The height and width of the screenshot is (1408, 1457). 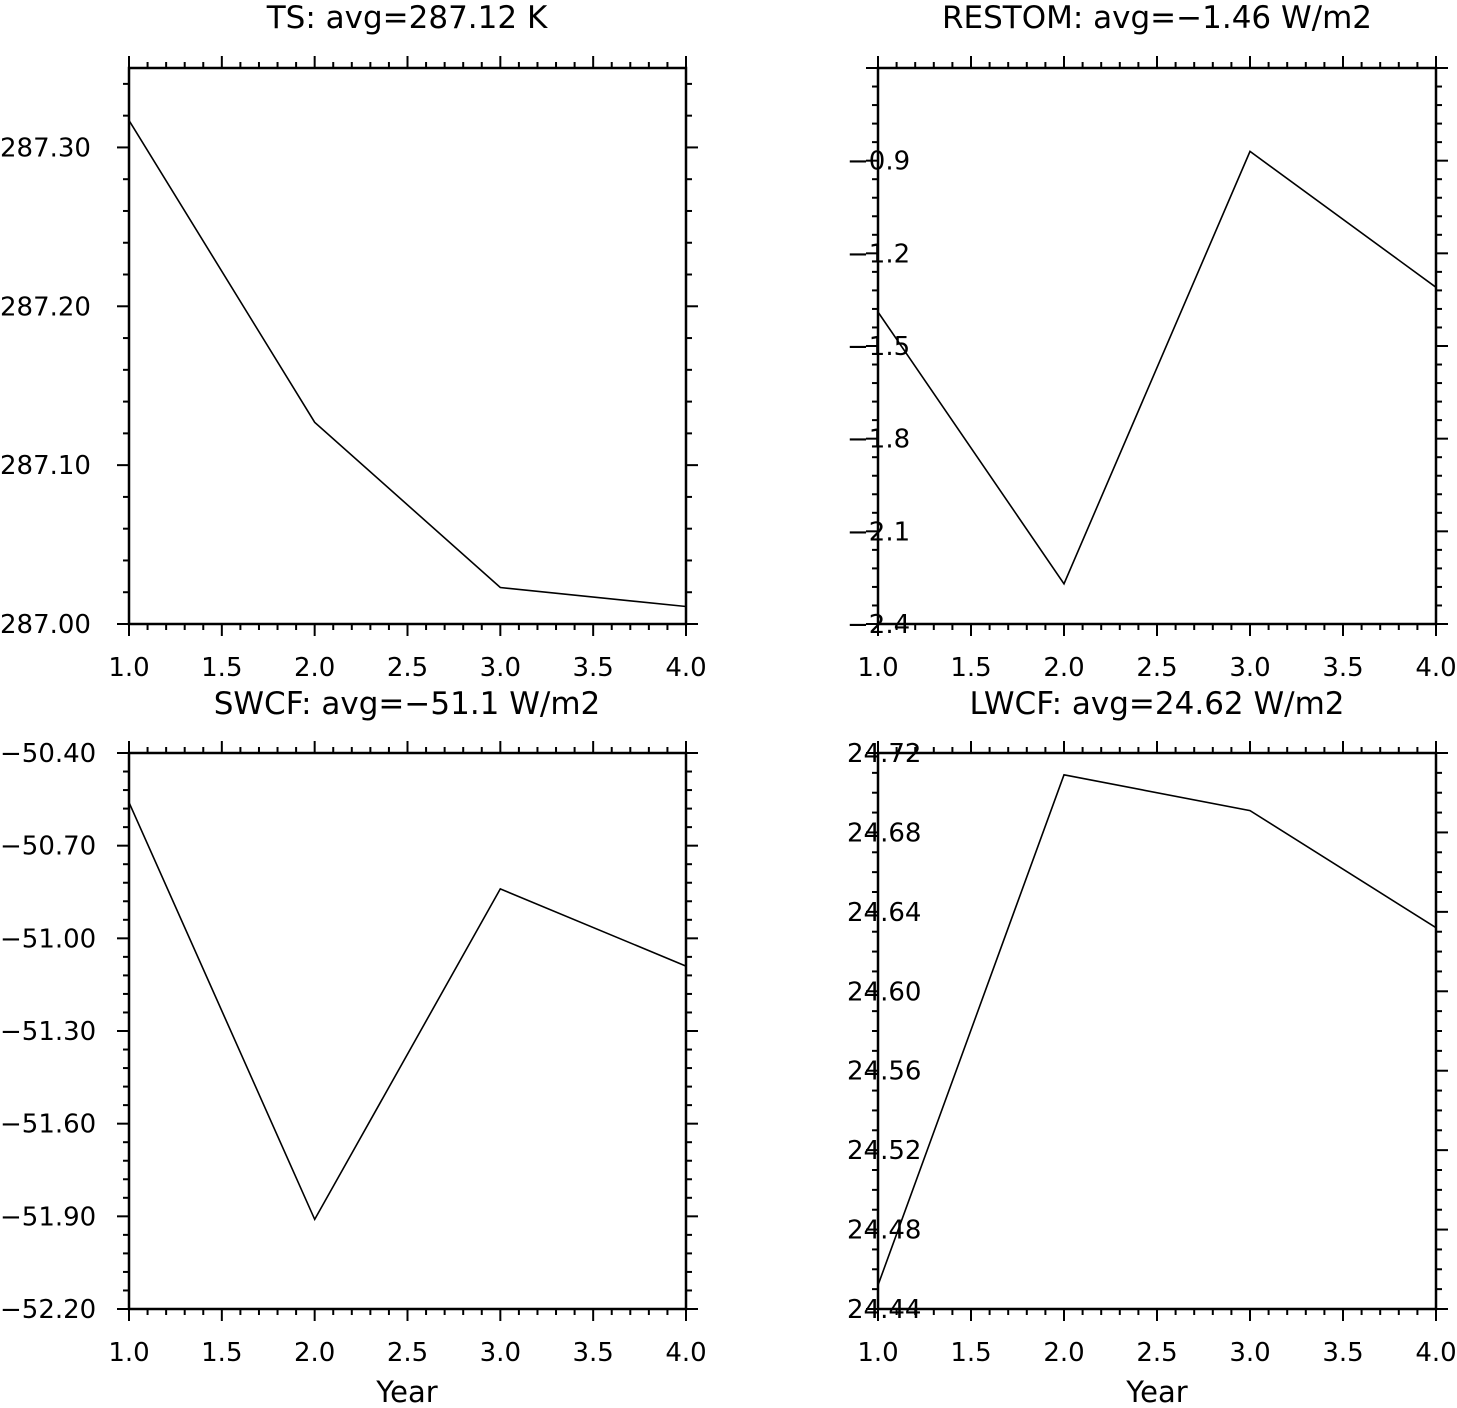 What do you see at coordinates (878, 440) in the screenshot?
I see `y-tick-label: −1.8` at bounding box center [878, 440].